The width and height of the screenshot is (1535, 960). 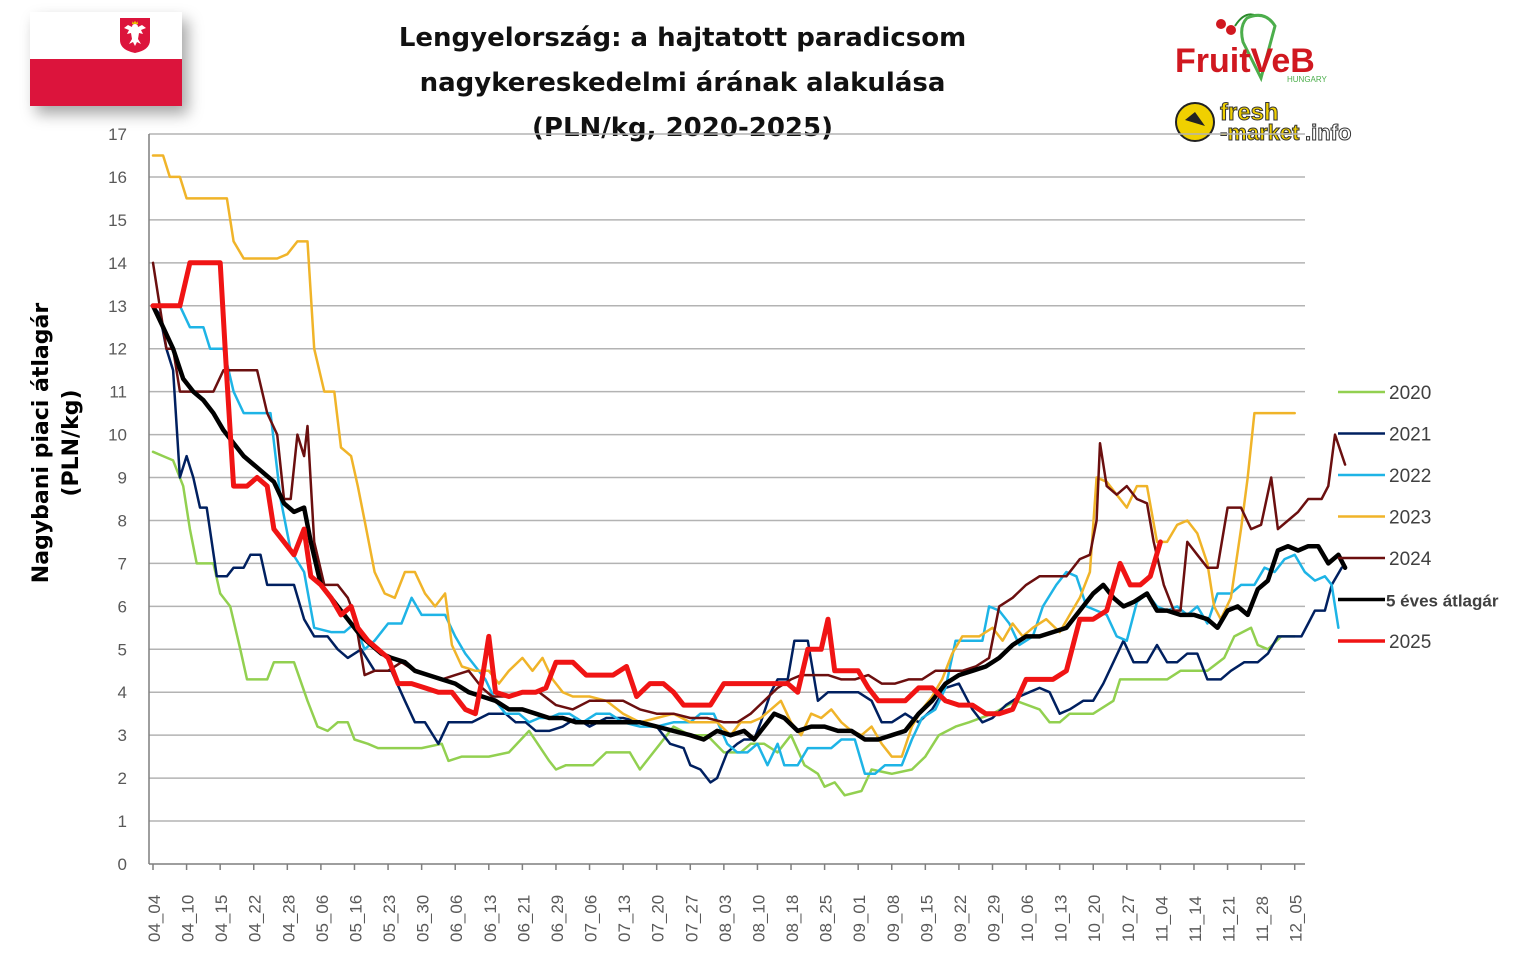 What do you see at coordinates (456, 918) in the screenshot?
I see `x-tick-label: 06_06` at bounding box center [456, 918].